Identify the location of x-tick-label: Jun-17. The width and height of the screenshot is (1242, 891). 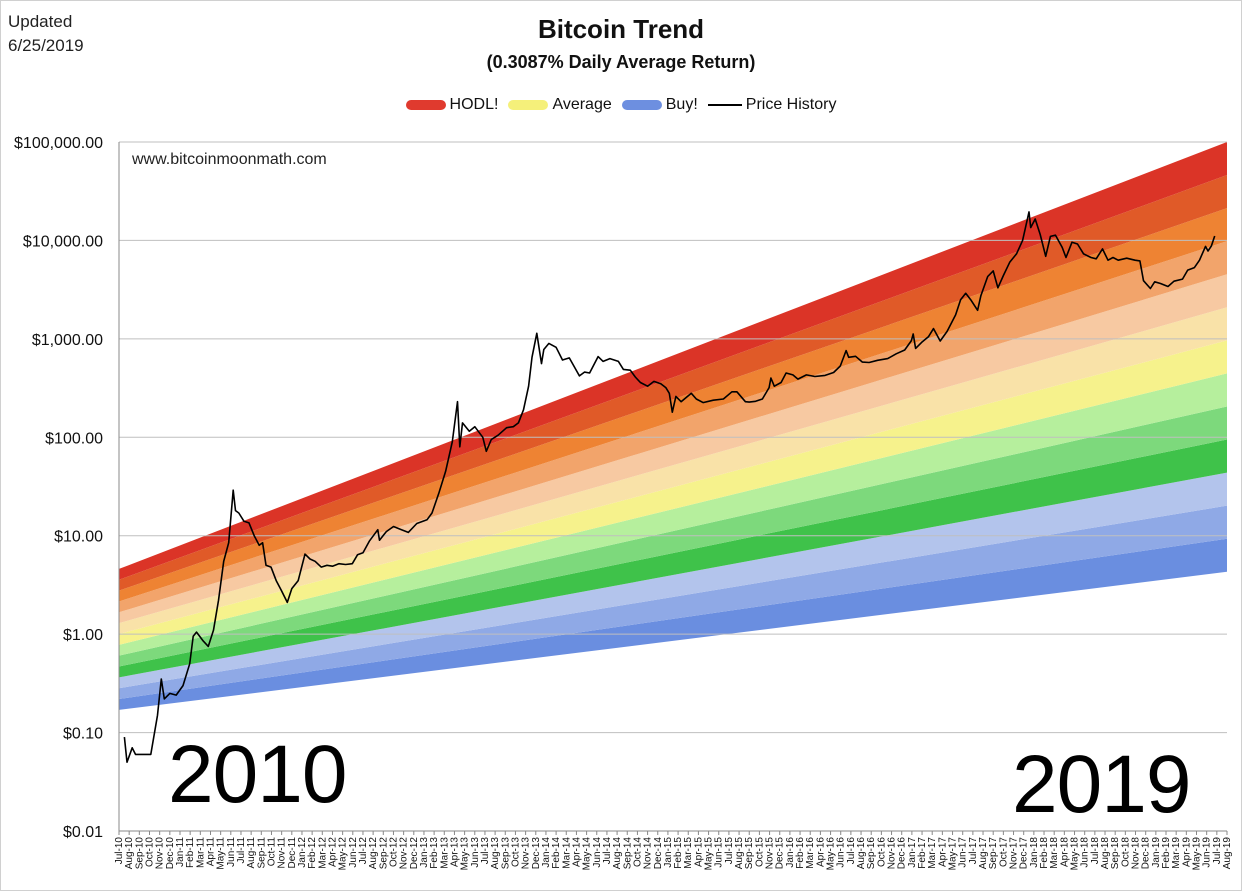
(963, 852).